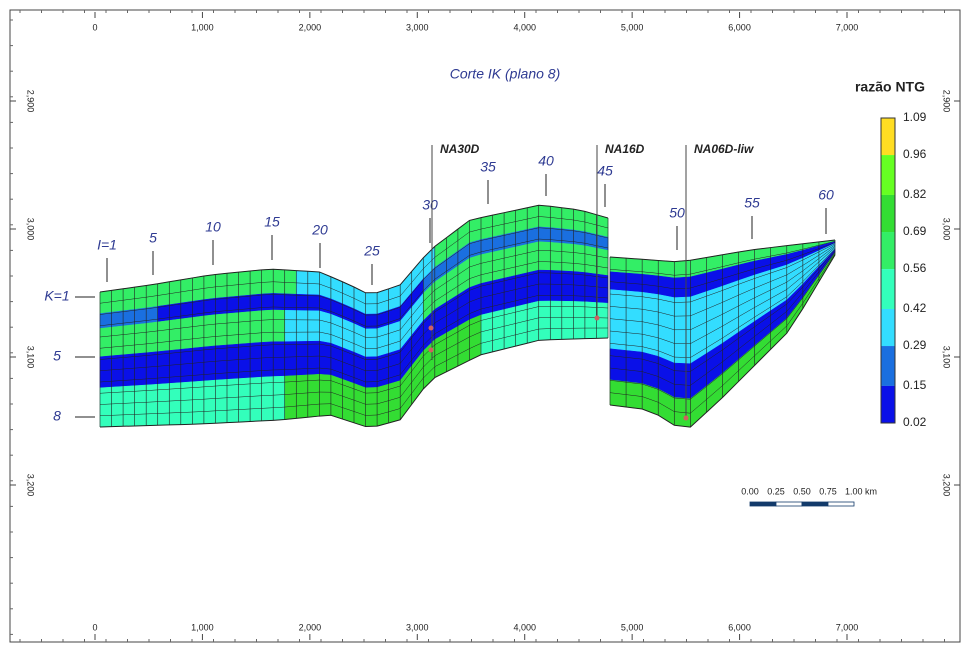  What do you see at coordinates (828, 491) in the screenshot?
I see `scale-label: 0.75` at bounding box center [828, 491].